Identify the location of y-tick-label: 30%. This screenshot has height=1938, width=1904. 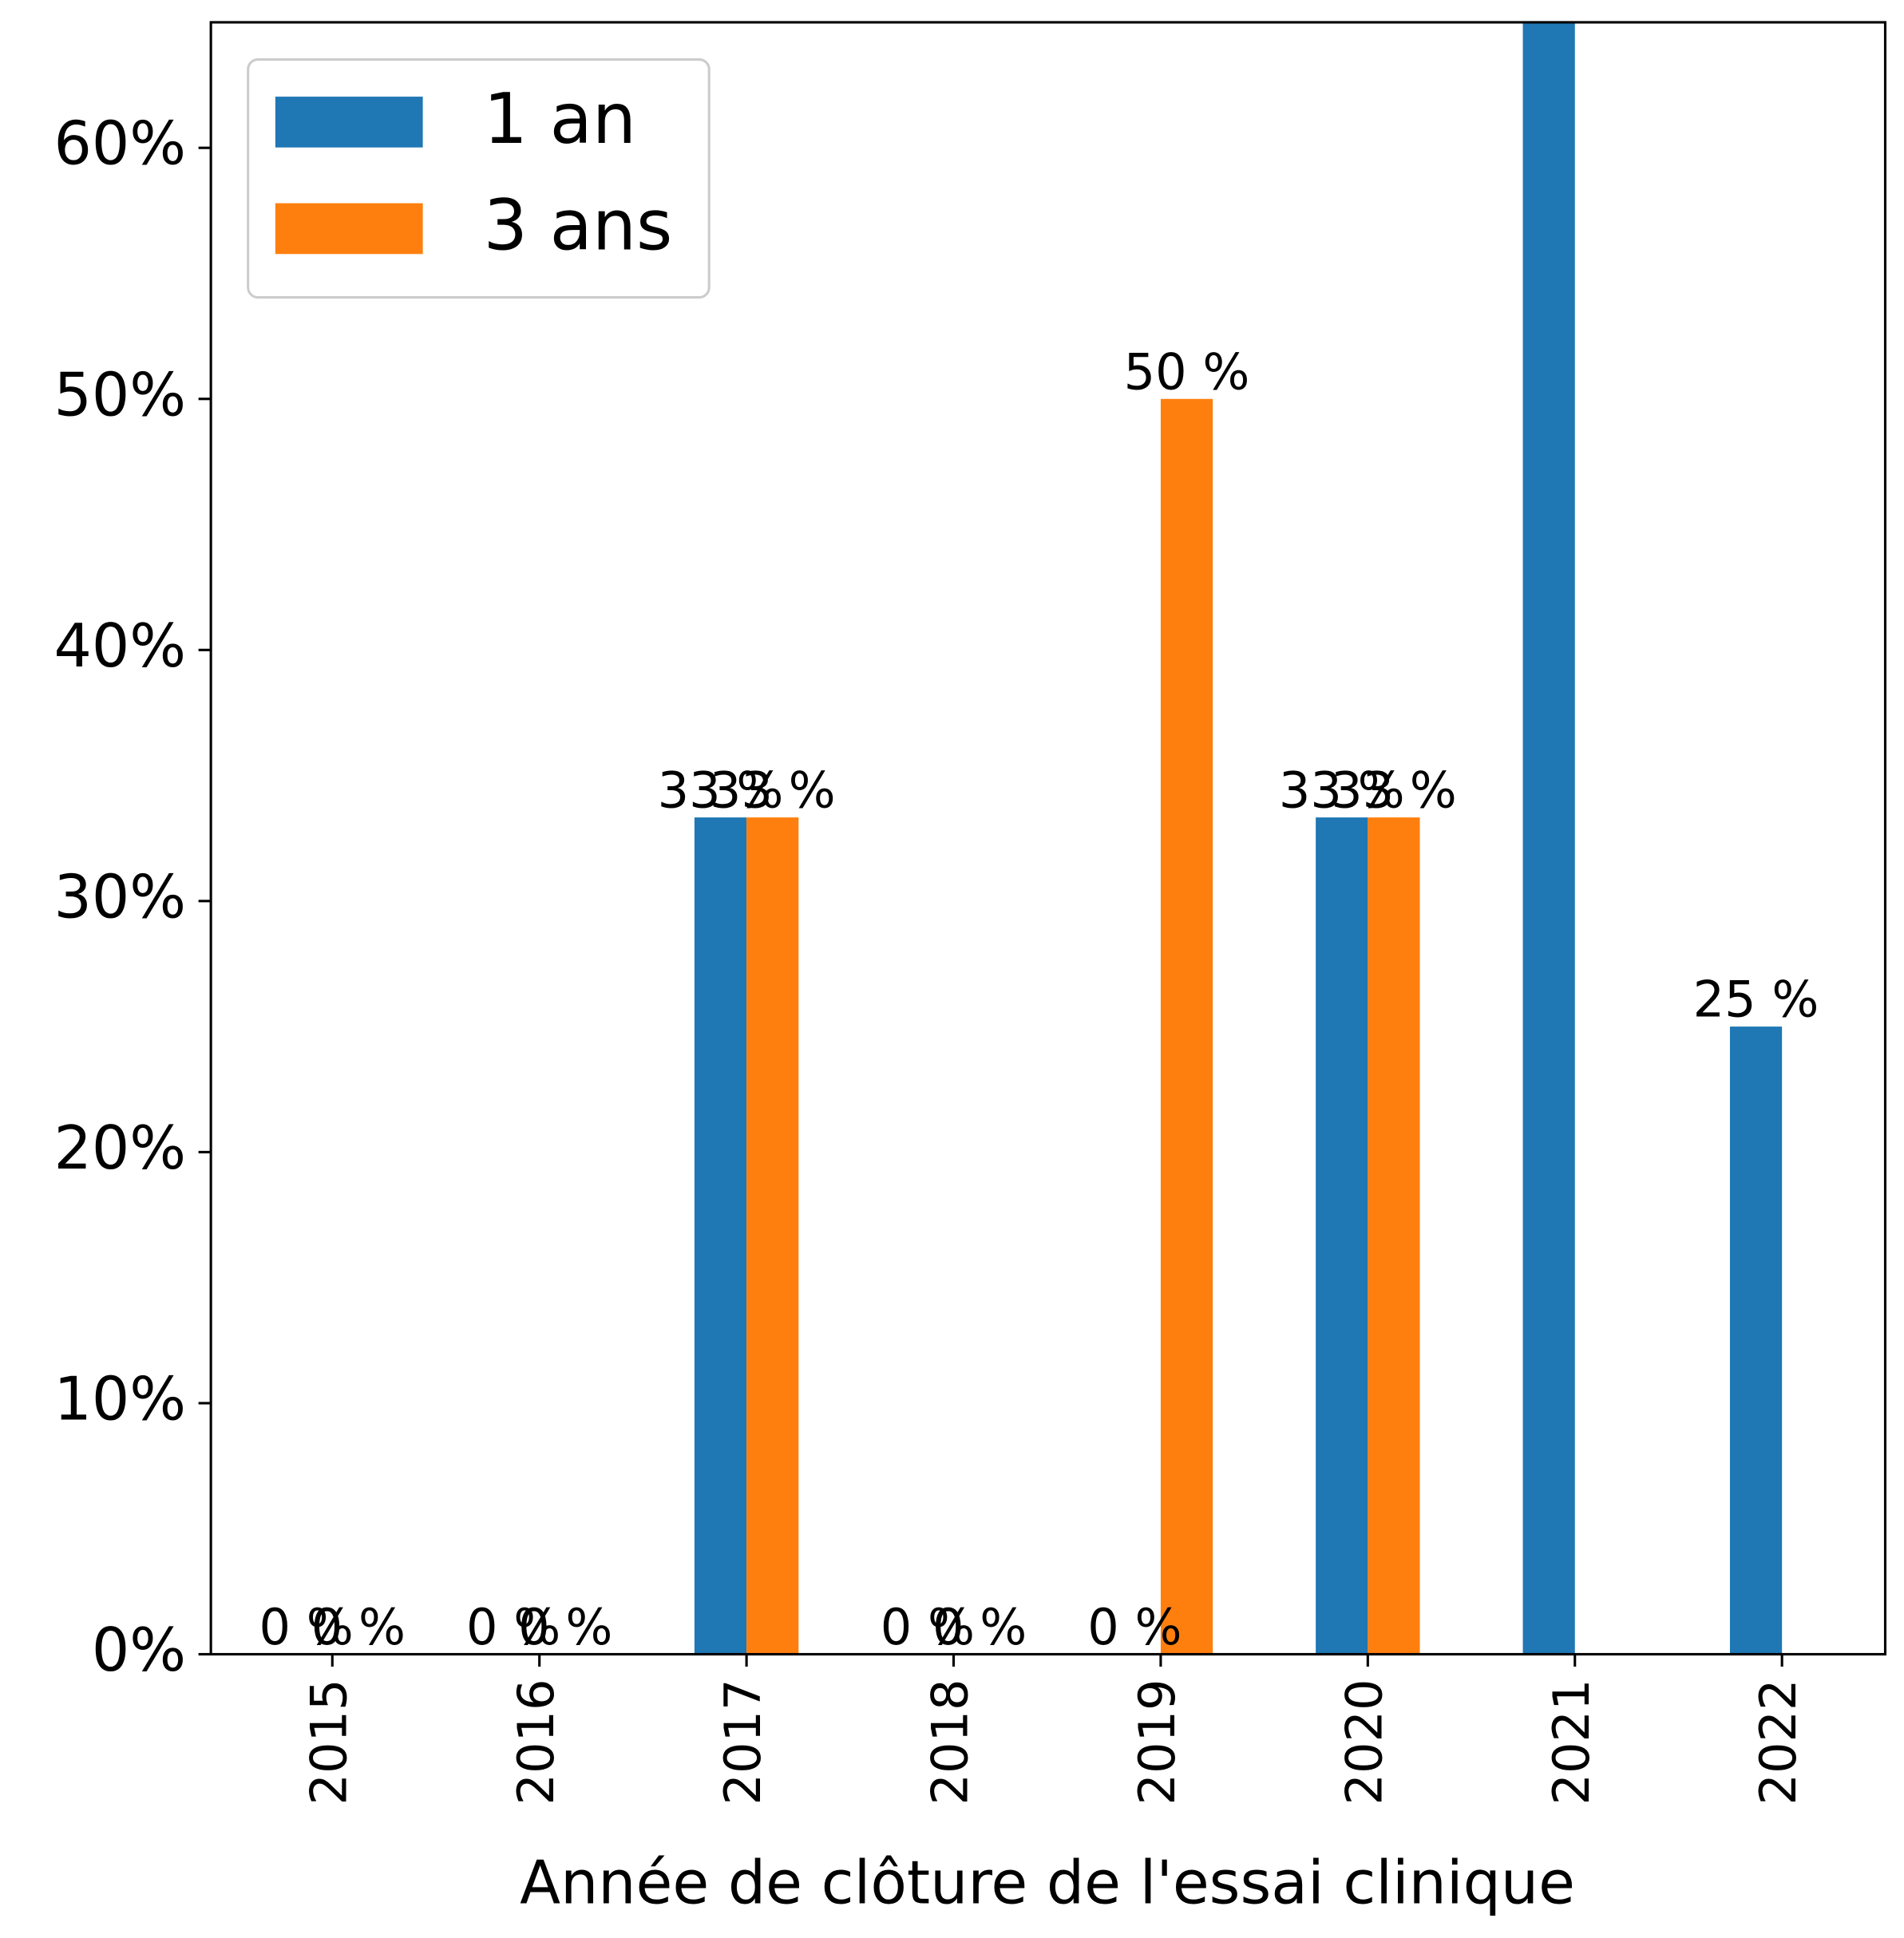
(120, 897).